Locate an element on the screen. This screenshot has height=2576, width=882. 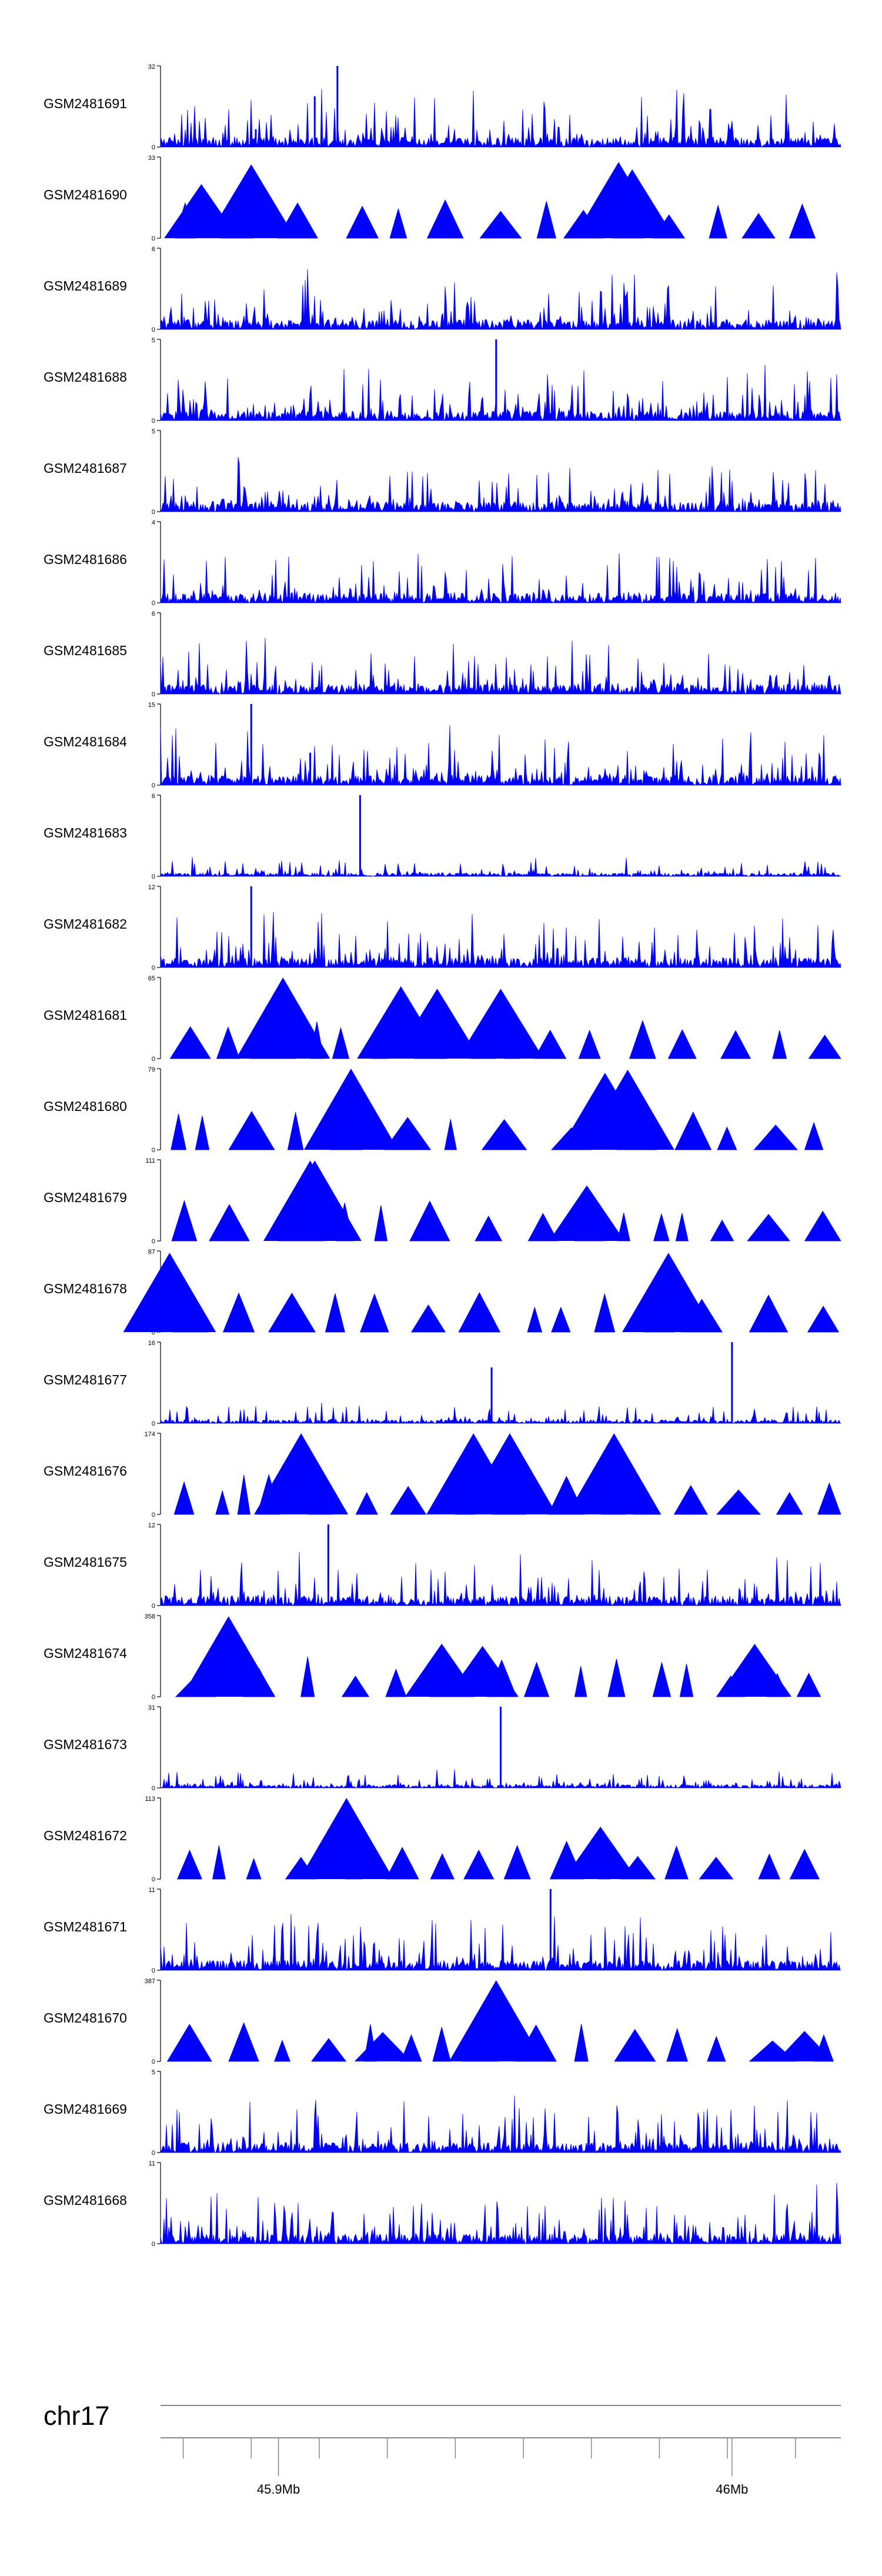
x-tick-label: 46Mb is located at coordinates (732, 2489).